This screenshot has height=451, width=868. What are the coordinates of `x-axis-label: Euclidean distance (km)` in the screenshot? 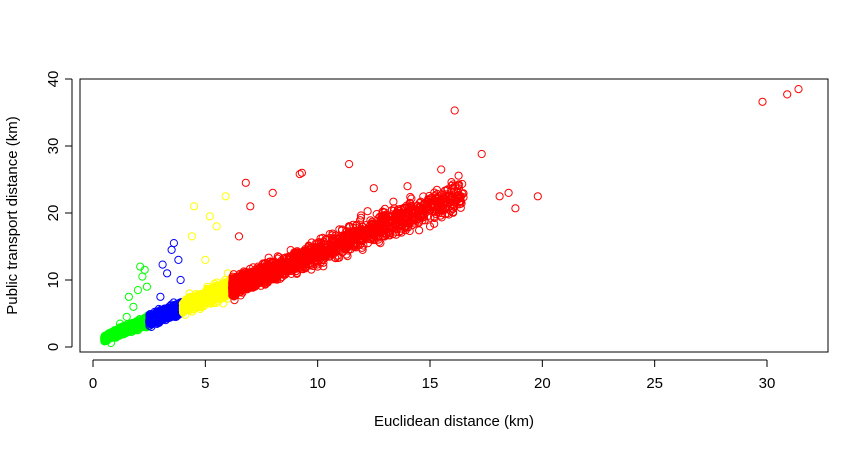 It's located at (454, 421).